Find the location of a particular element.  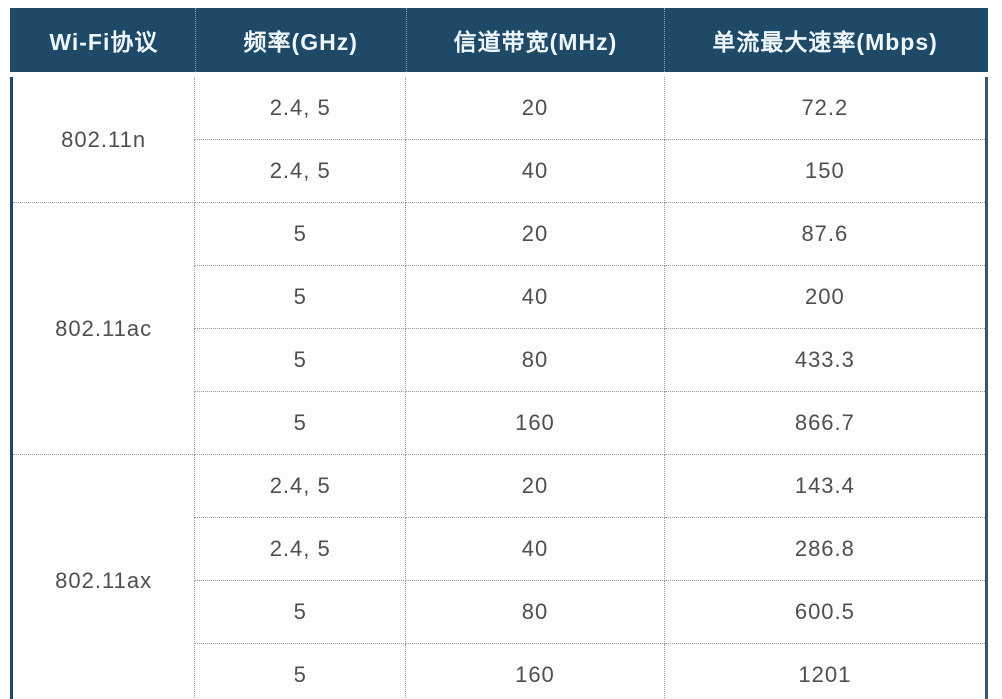

column-header-protocol: Wi-Fi协议 is located at coordinates (104, 42).